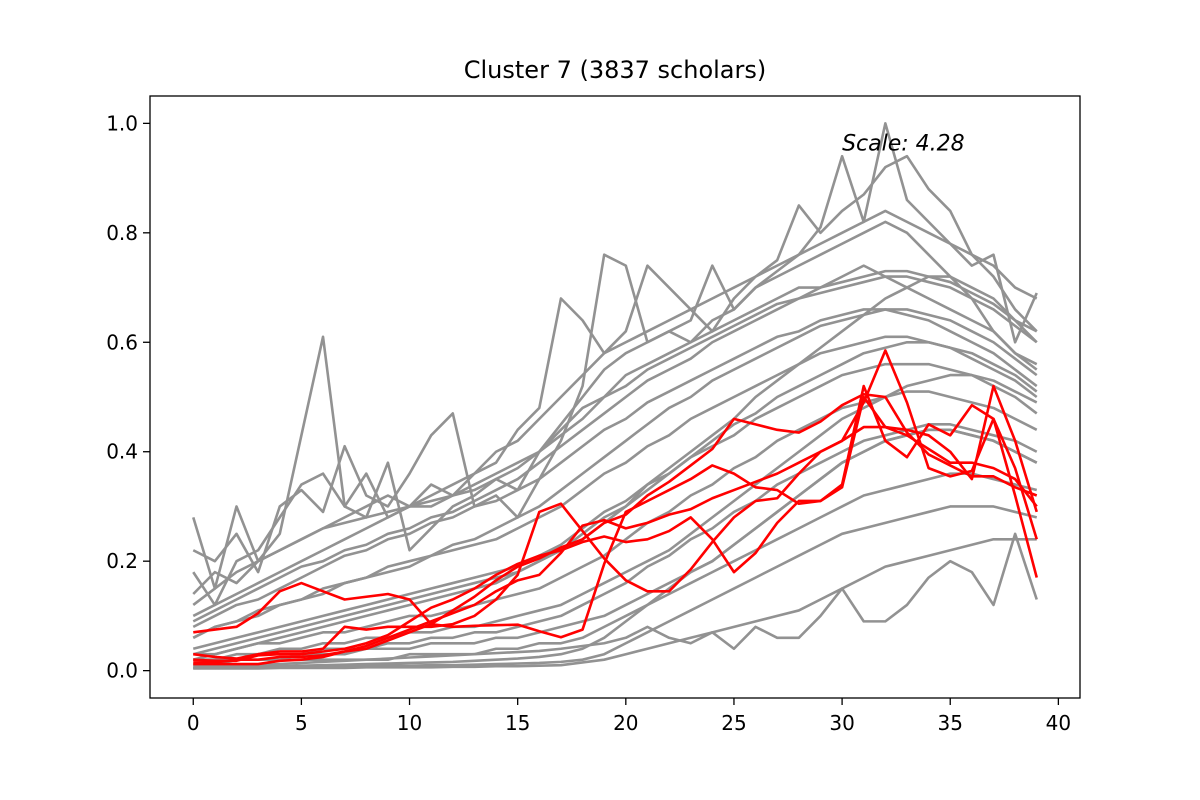 This screenshot has height=800, width=1200. Describe the element at coordinates (122, 342) in the screenshot. I see `y-tick-label: 0.6` at that location.